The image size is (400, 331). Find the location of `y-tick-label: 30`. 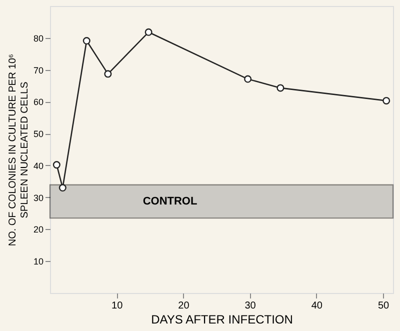

y-tick-label: 30 is located at coordinates (38, 197).